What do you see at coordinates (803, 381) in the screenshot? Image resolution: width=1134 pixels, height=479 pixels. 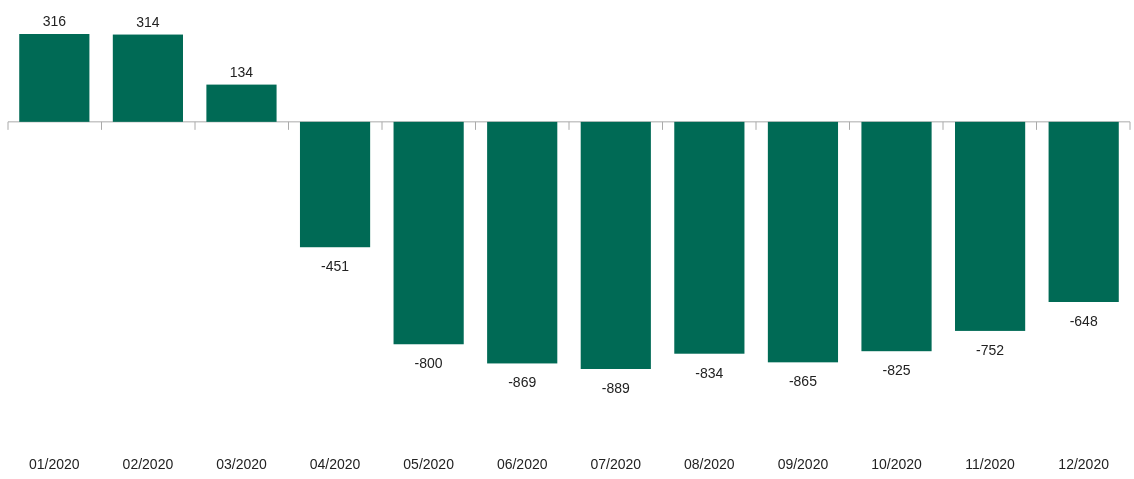 I see `data-label: -865` at bounding box center [803, 381].